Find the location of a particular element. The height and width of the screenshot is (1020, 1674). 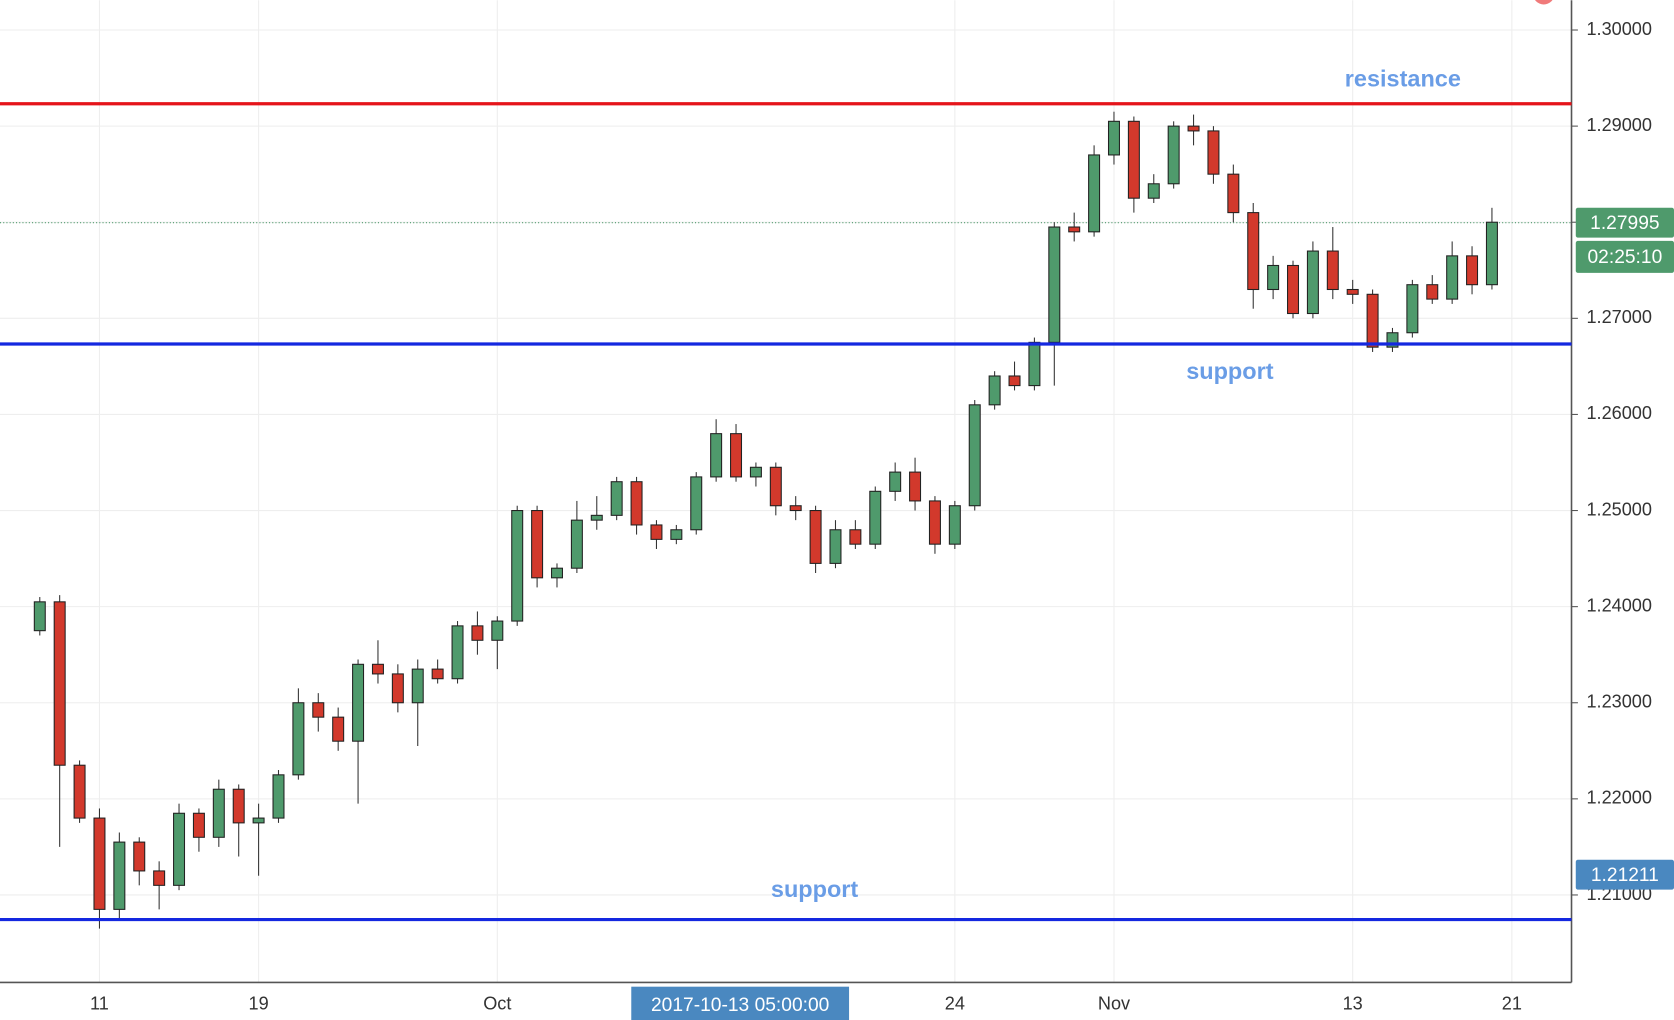

y-tick-label: 1.23000 is located at coordinates (1619, 702).